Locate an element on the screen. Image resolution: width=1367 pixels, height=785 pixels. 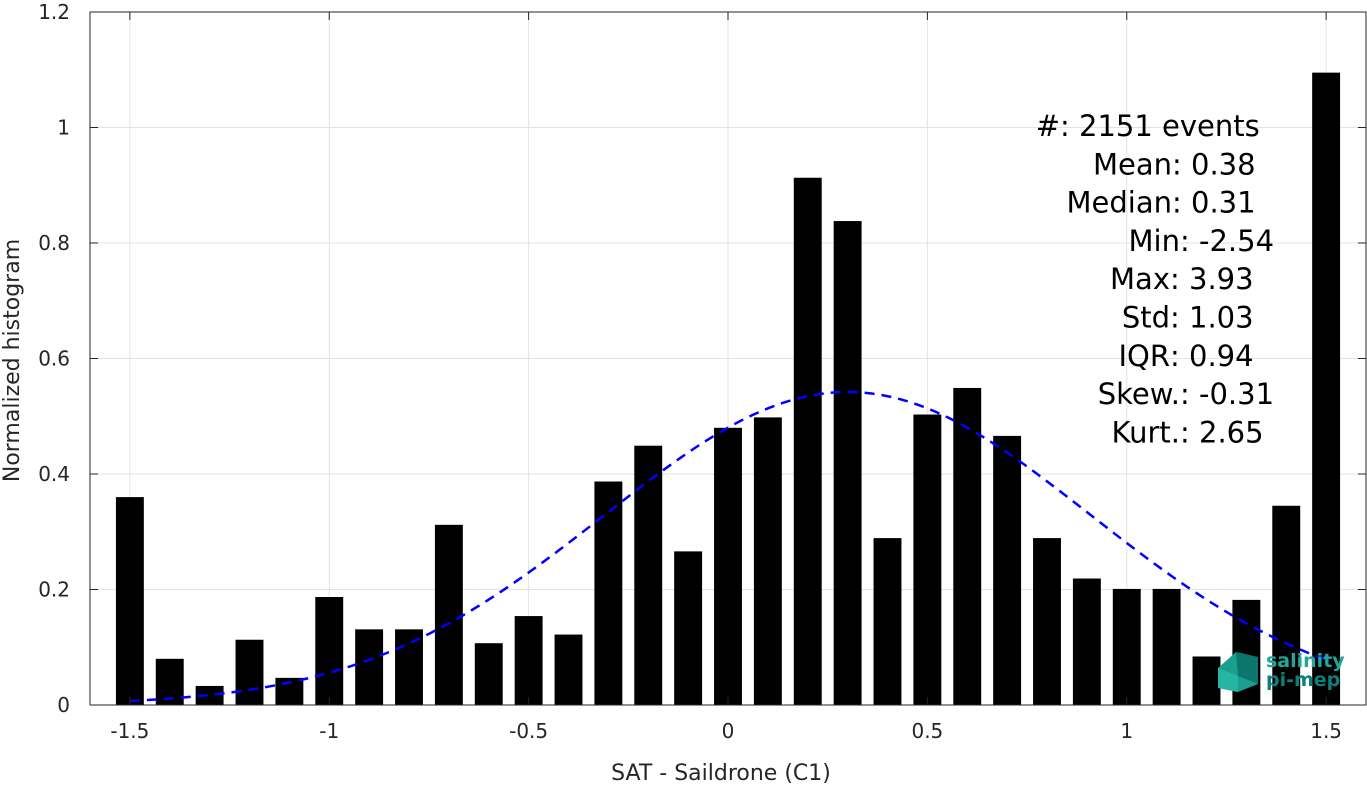
stat-value: : 0.38 is located at coordinates (1214, 164).